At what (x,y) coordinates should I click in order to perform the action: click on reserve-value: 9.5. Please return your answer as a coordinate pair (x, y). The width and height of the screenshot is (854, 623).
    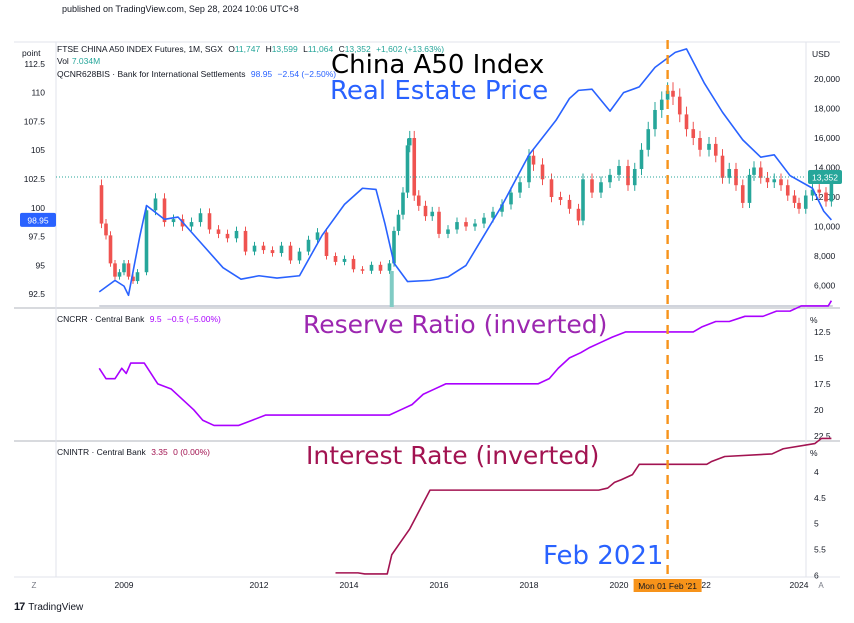
    Looking at the image, I should click on (155, 319).